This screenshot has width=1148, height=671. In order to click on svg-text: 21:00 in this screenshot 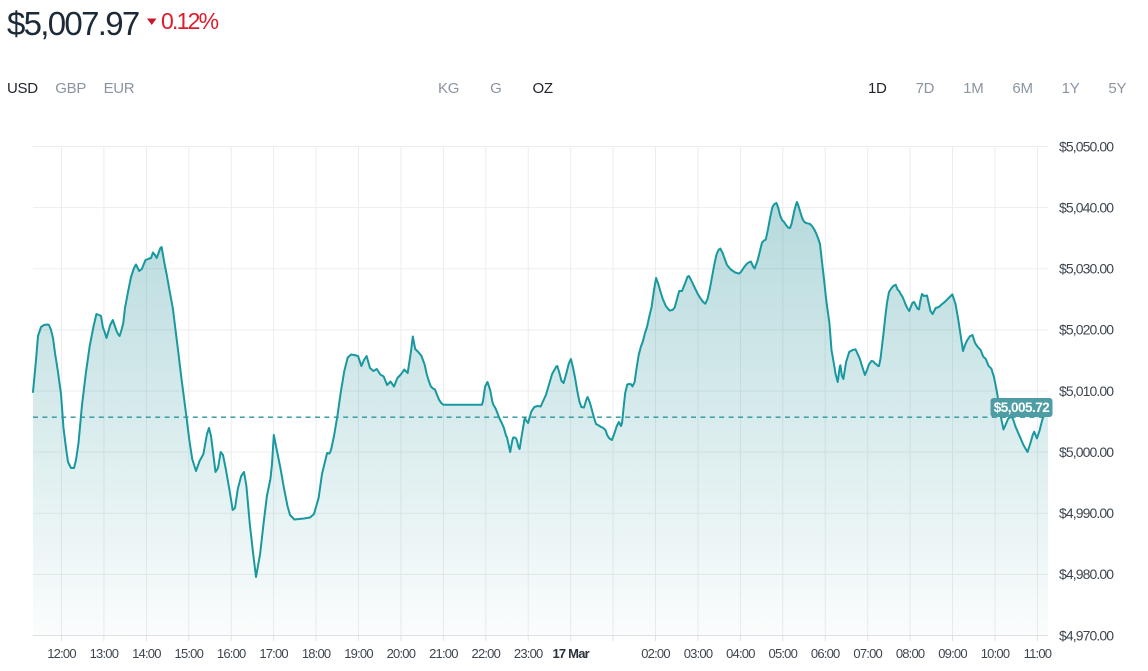, I will do `click(443, 653)`.